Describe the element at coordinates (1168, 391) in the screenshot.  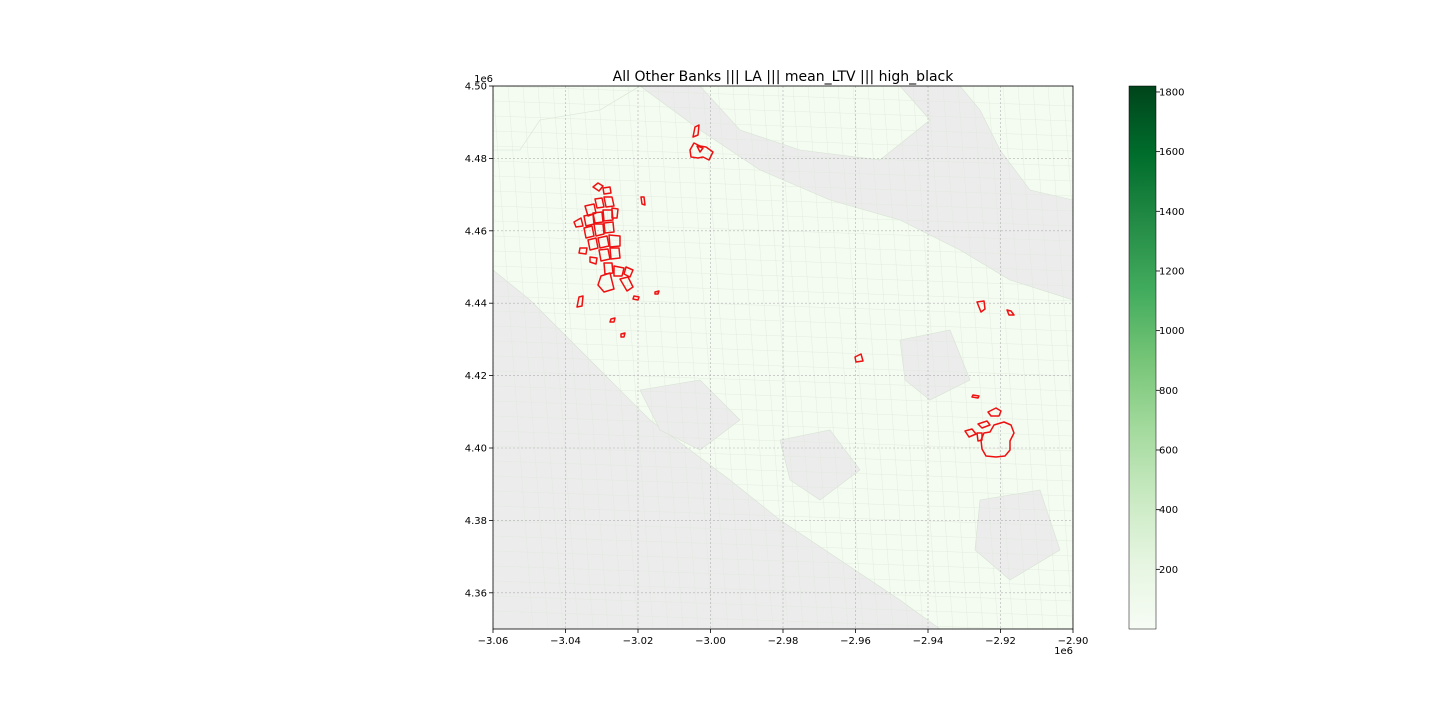
I see `colorbar-tick-label: 800` at that location.